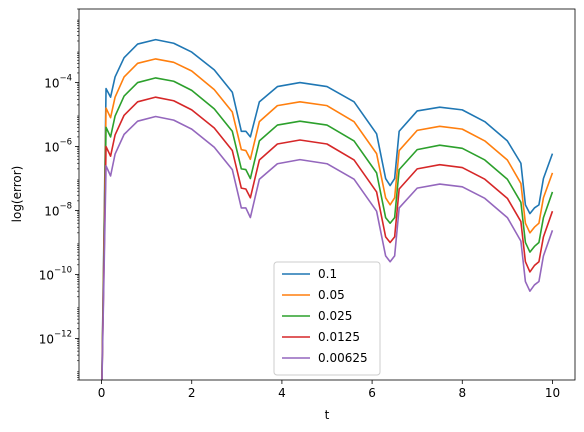  I want to click on y-tick-exponent: −8, so click(65, 206).